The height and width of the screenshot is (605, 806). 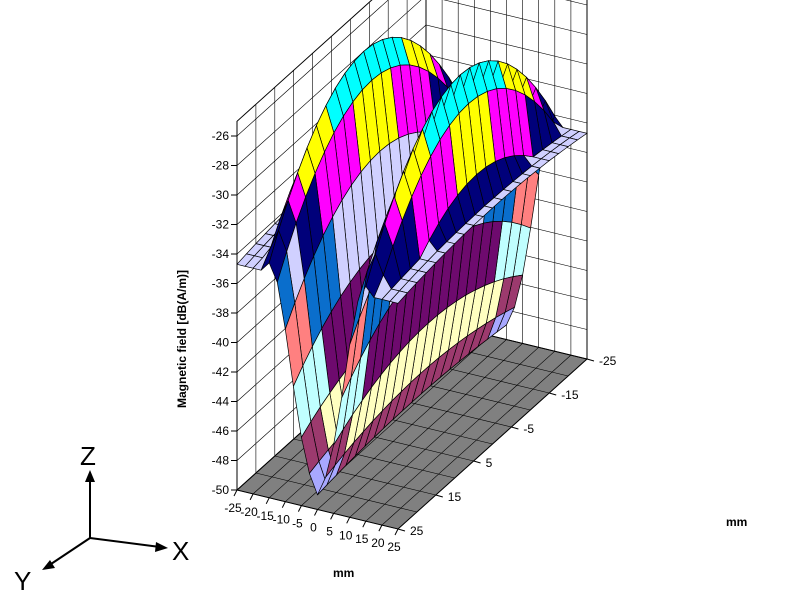 What do you see at coordinates (221, 343) in the screenshot?
I see `z-tick-label: -40` at bounding box center [221, 343].